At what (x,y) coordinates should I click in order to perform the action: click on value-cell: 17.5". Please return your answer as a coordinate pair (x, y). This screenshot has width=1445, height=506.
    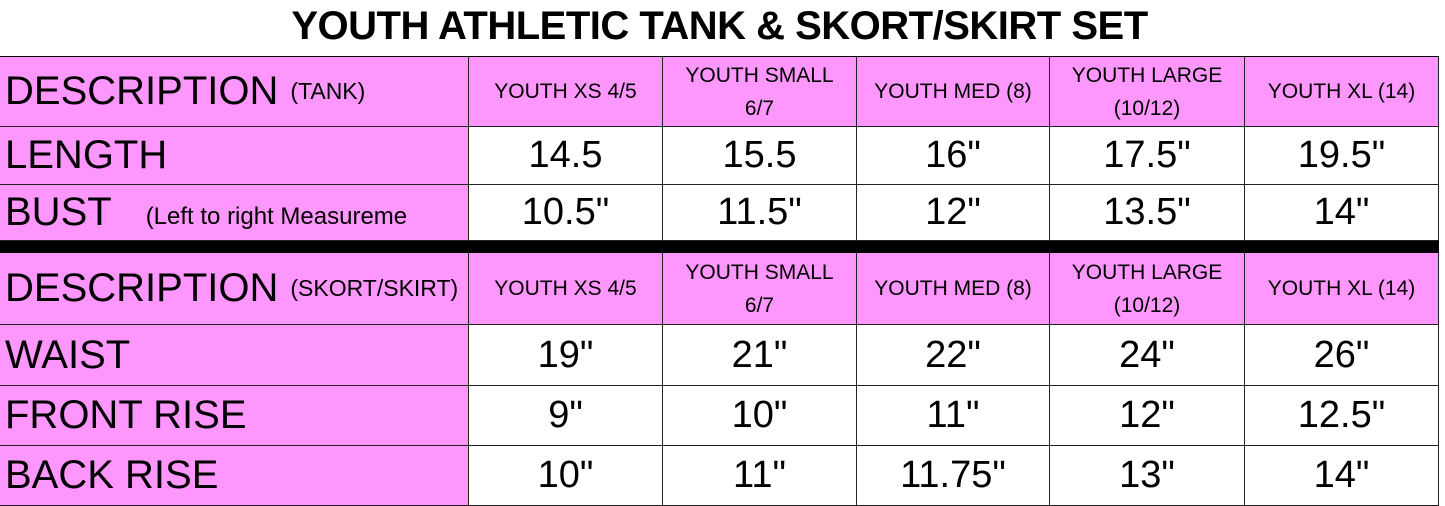
    Looking at the image, I should click on (1147, 156).